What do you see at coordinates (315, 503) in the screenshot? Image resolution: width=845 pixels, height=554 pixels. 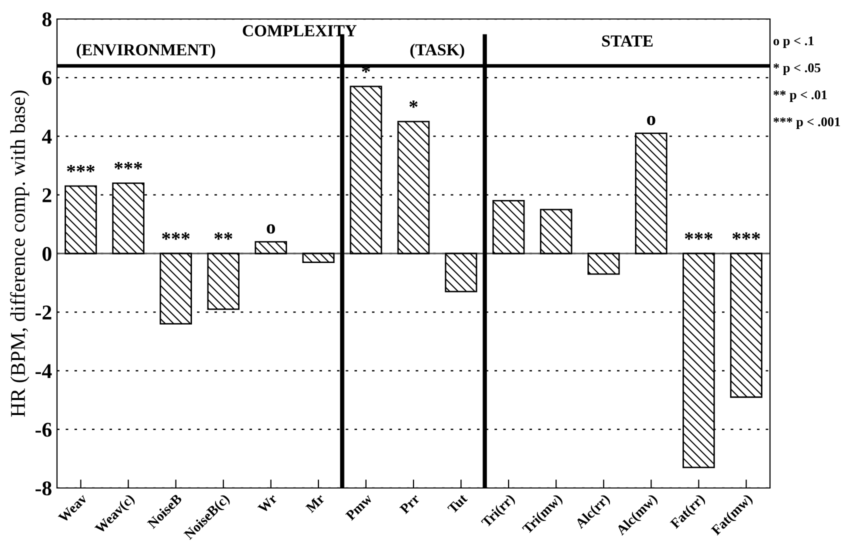 I see `x-tick-label: Mr` at bounding box center [315, 503].